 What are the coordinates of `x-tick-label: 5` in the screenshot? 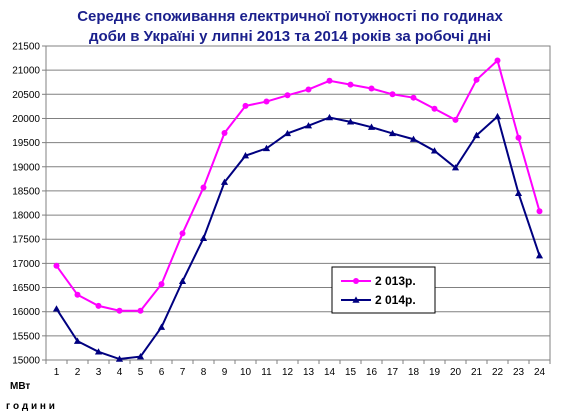 It's located at (141, 372).